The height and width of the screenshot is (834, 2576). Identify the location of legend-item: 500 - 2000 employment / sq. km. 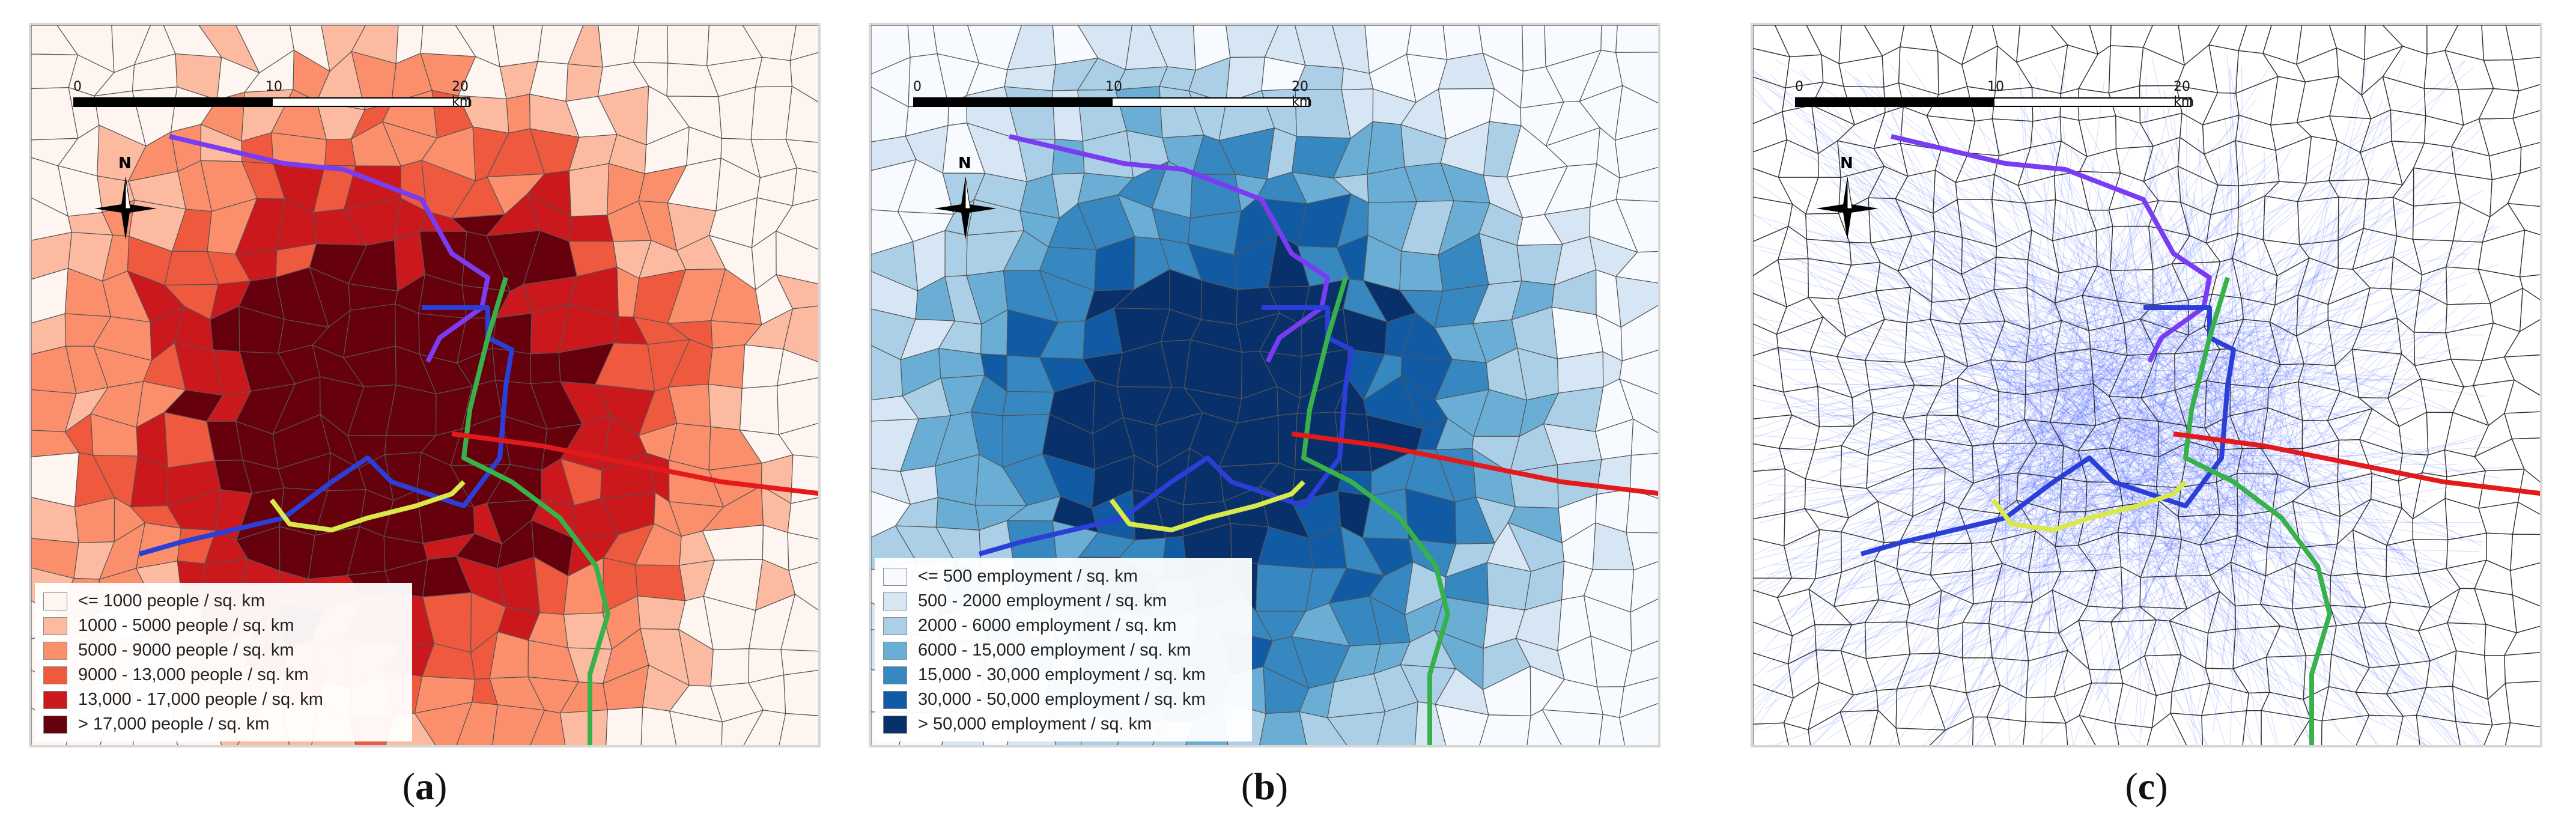
(1063, 601).